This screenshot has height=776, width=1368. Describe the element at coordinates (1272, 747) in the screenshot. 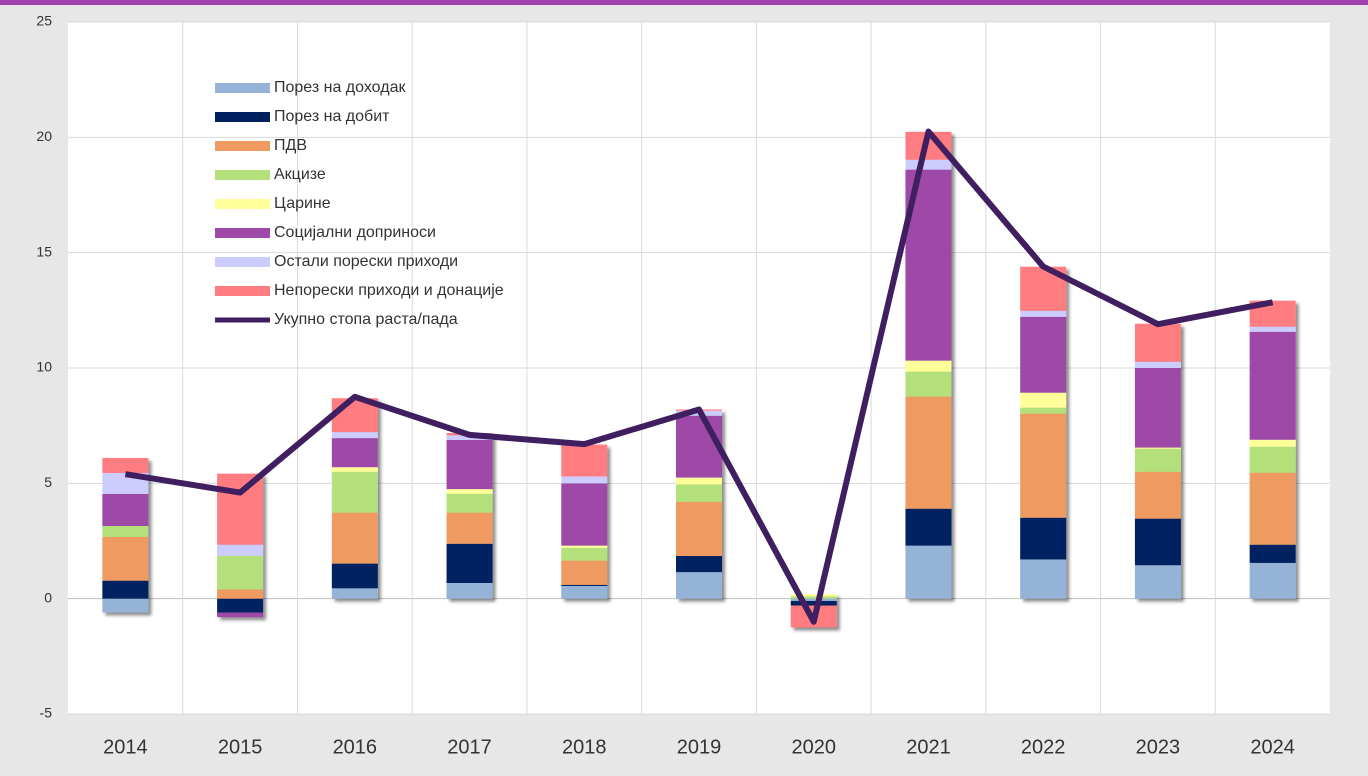

I see `x-tick-label: 2024` at that location.